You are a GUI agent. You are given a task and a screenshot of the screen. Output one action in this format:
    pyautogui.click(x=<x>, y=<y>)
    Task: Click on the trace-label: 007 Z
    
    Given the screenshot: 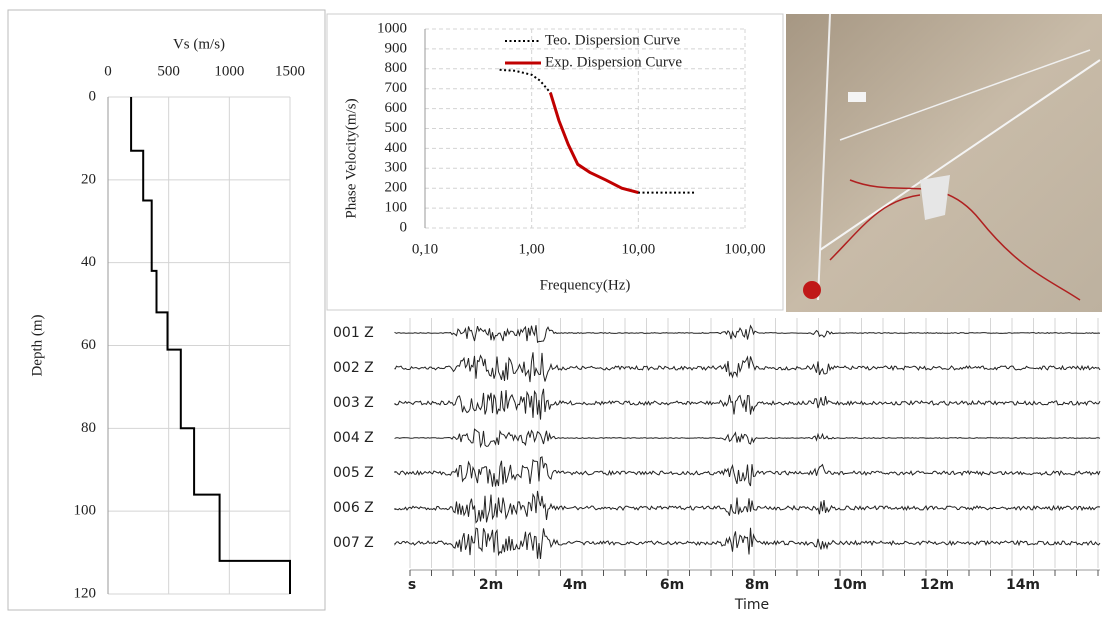 What is the action you would take?
    pyautogui.click(x=353, y=543)
    